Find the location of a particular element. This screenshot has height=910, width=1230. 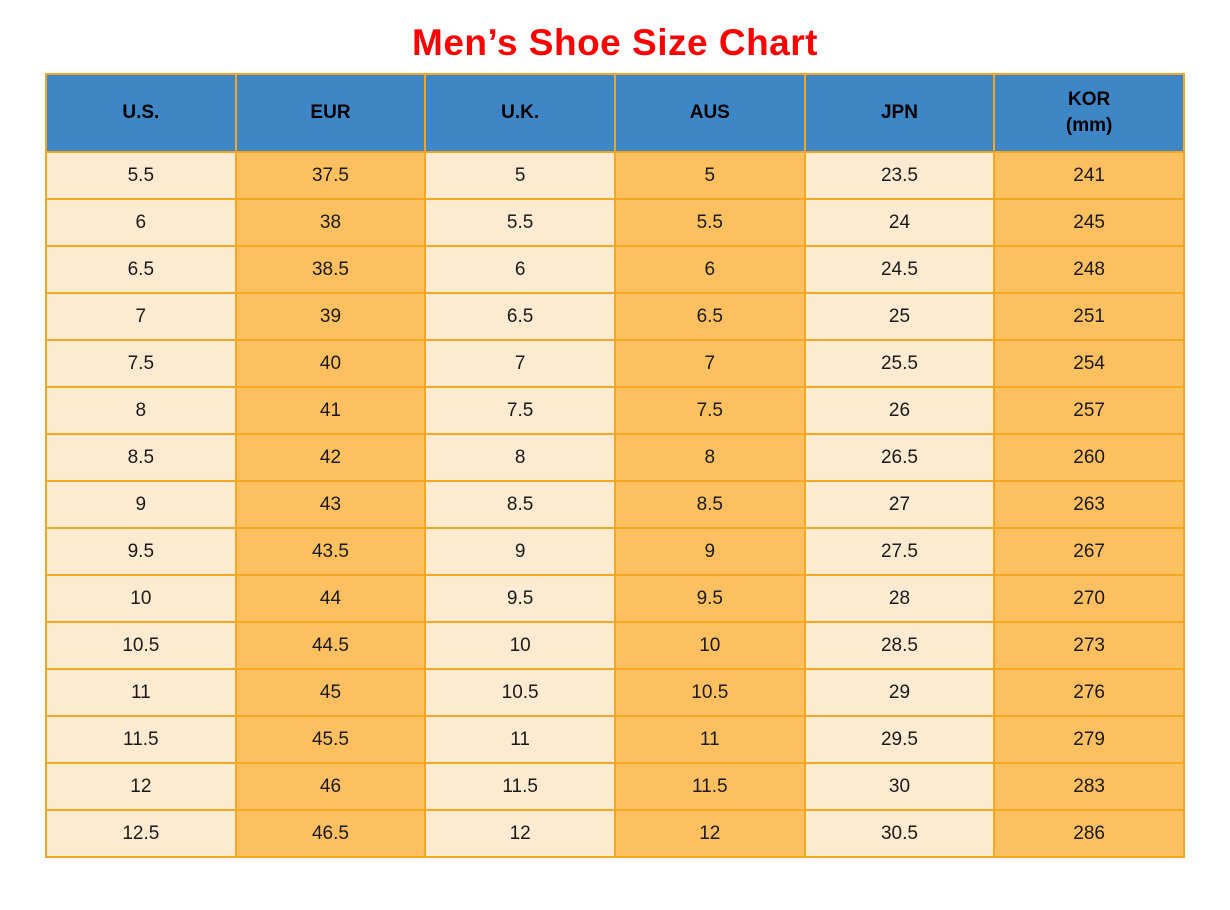

header-label: EUR is located at coordinates (330, 113).